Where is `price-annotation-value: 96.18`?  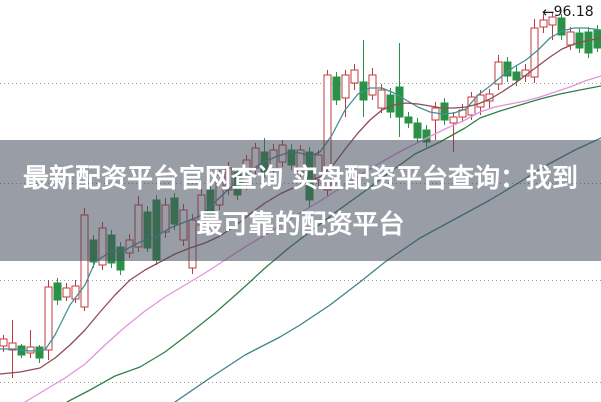 price-annotation-value: 96.18 is located at coordinates (573, 12).